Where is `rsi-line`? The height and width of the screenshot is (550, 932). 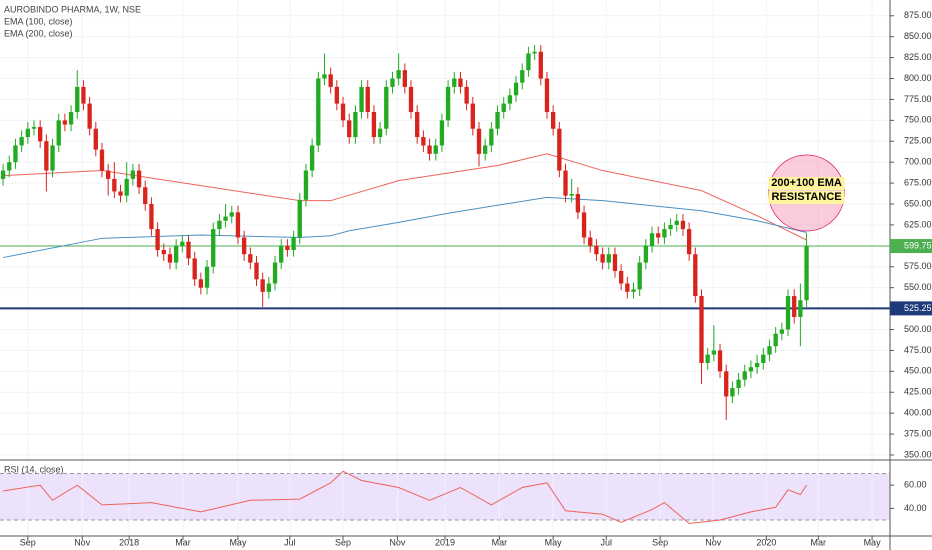
rsi-line is located at coordinates (405, 497).